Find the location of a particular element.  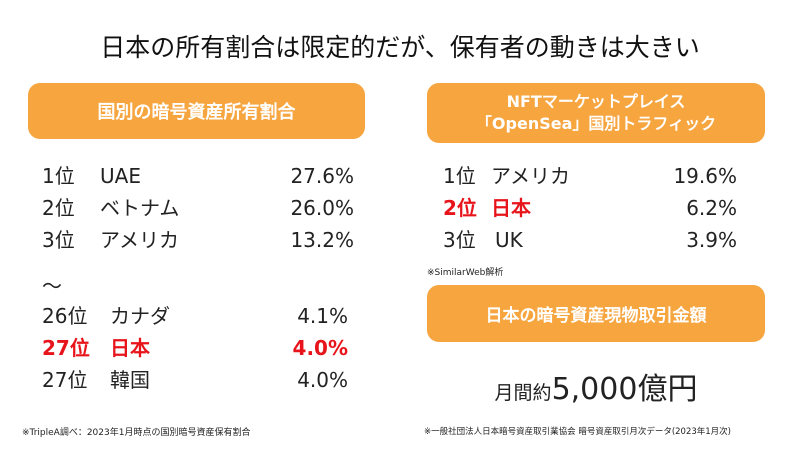

country: ベトナム is located at coordinates (140, 208).